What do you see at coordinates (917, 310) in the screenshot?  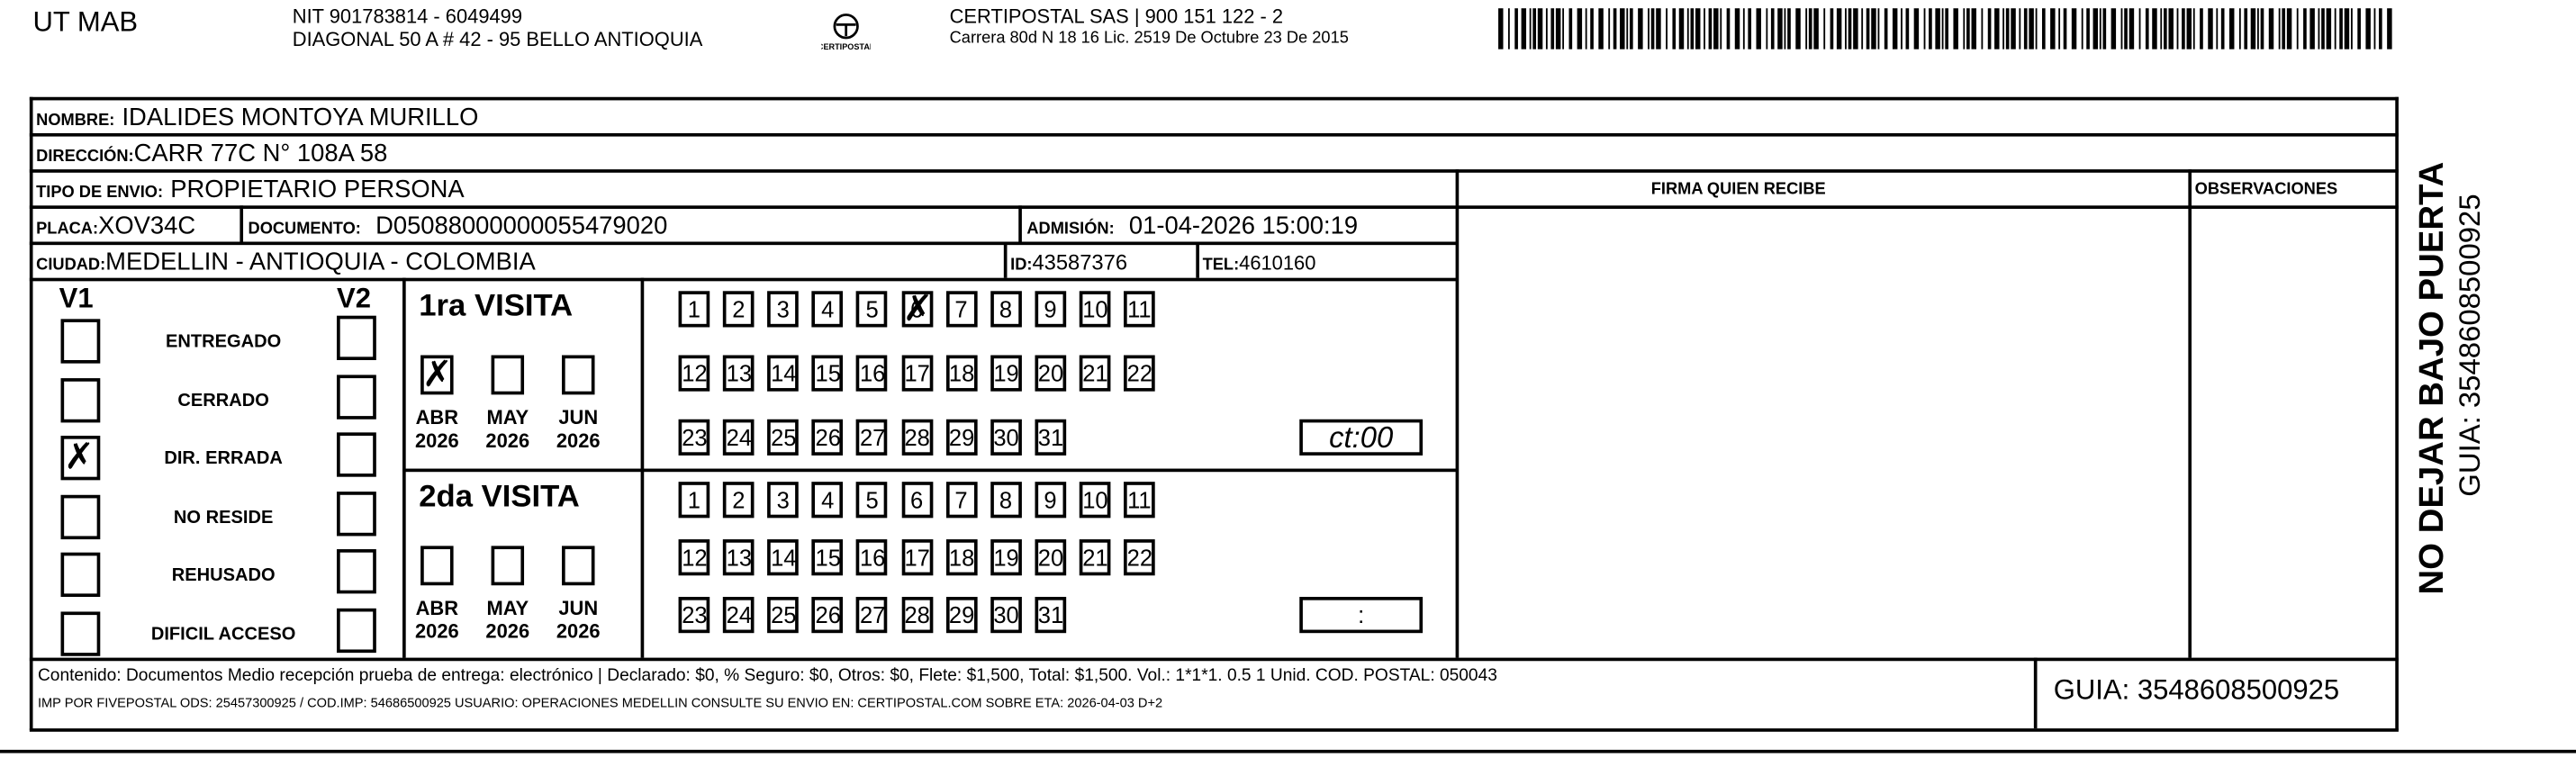 I see `day-box: 6 ✗` at bounding box center [917, 310].